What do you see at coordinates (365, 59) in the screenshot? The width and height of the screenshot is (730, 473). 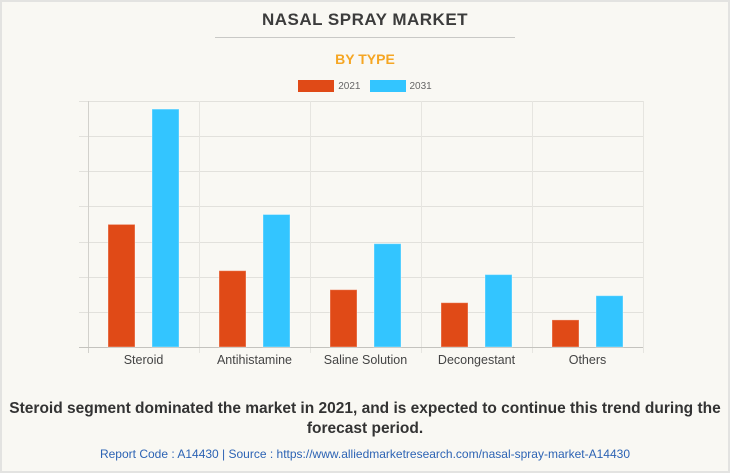 I see `chart-subtitle: BY TYPE` at bounding box center [365, 59].